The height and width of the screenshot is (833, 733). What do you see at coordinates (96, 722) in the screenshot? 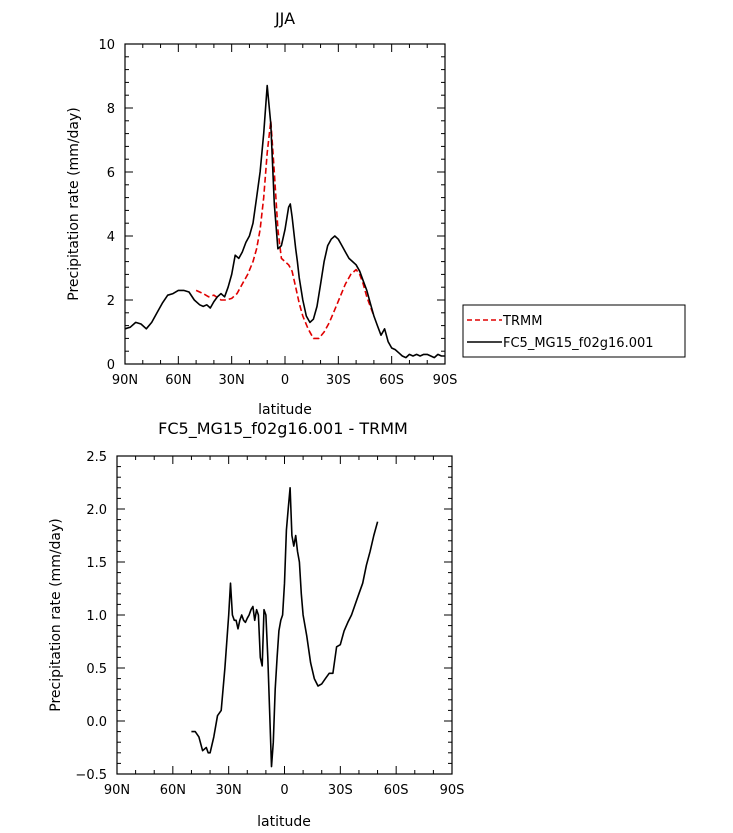
I see `y-tick-label: 0.0` at bounding box center [96, 722].